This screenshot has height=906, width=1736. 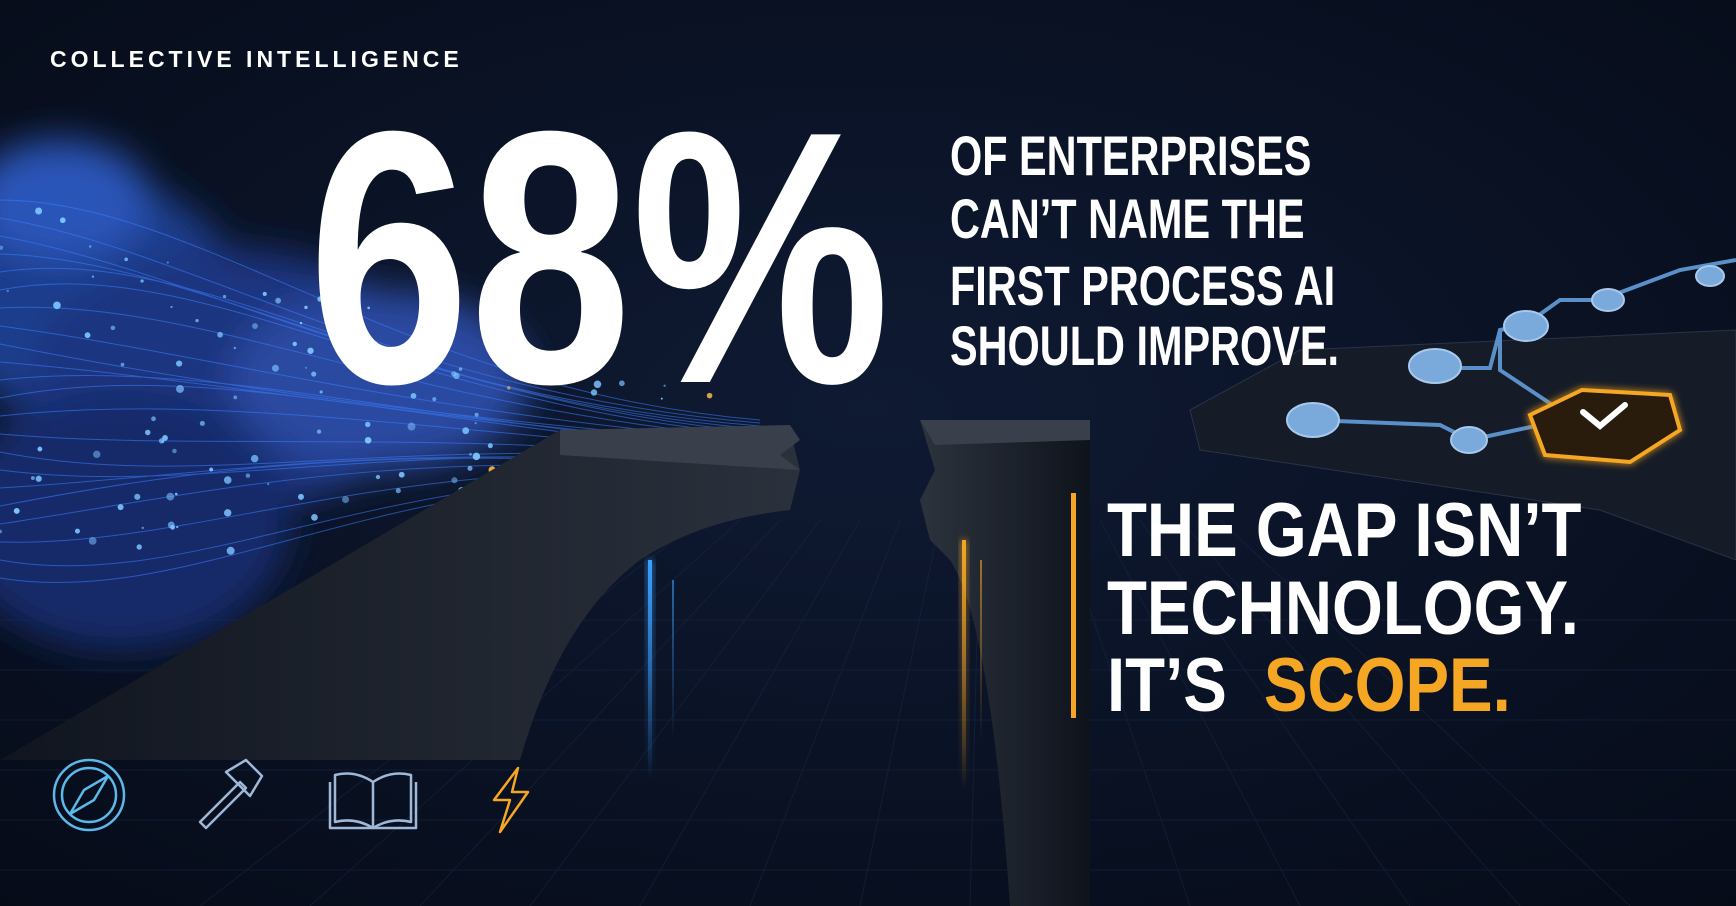 I want to click on accent-bar, so click(x=1073, y=605).